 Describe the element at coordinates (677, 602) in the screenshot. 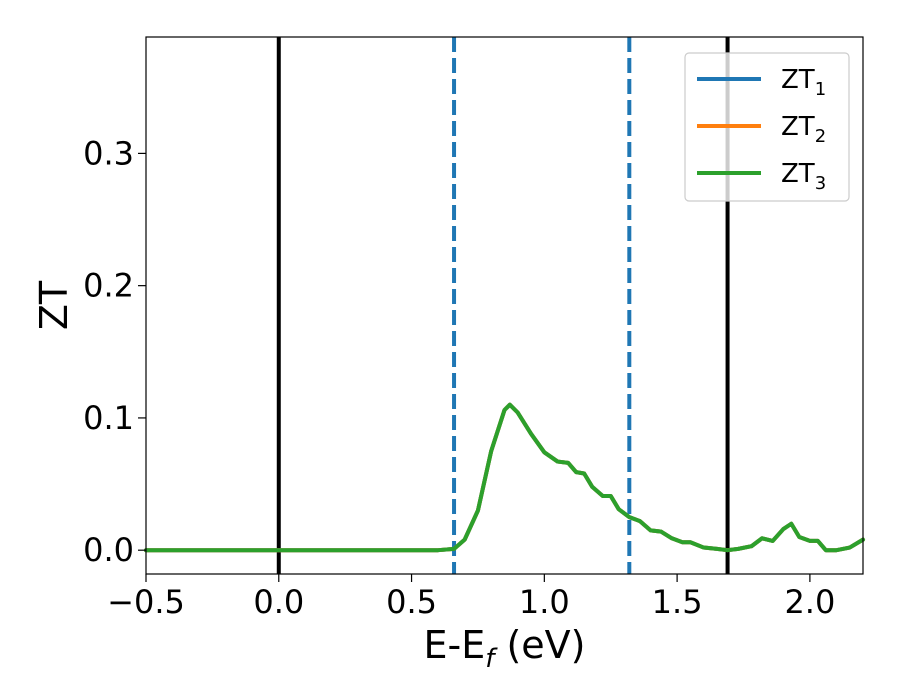

I see `x-tick-label: 1.5` at that location.